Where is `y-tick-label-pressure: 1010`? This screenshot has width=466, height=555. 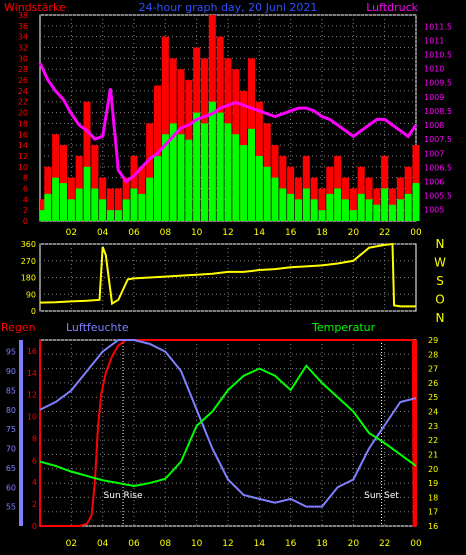
y-tick-label-pressure: 1010 is located at coordinates (434, 69).